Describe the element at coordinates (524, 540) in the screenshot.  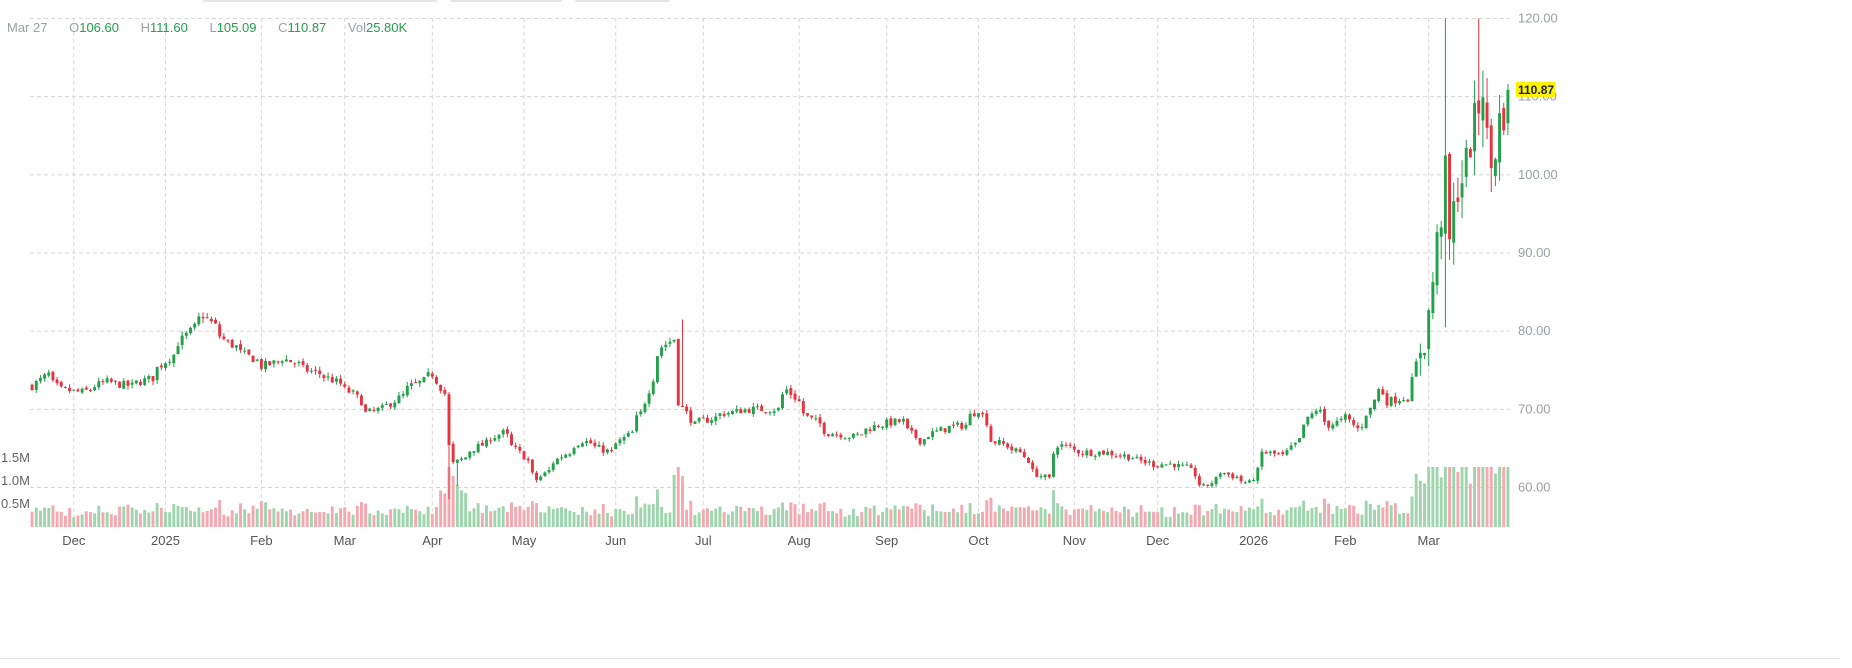
I see `time-axis-label: May` at that location.